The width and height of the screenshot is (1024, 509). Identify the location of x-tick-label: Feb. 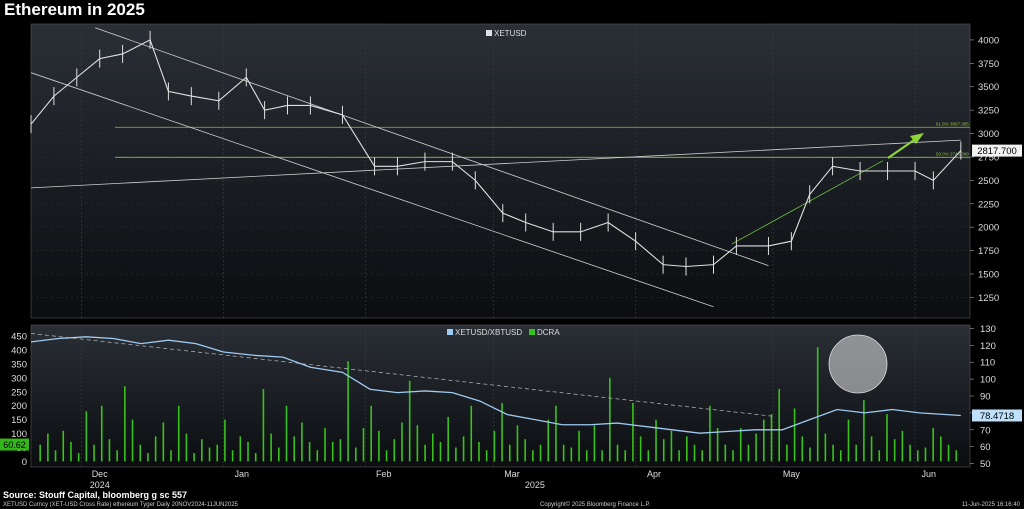
(384, 474).